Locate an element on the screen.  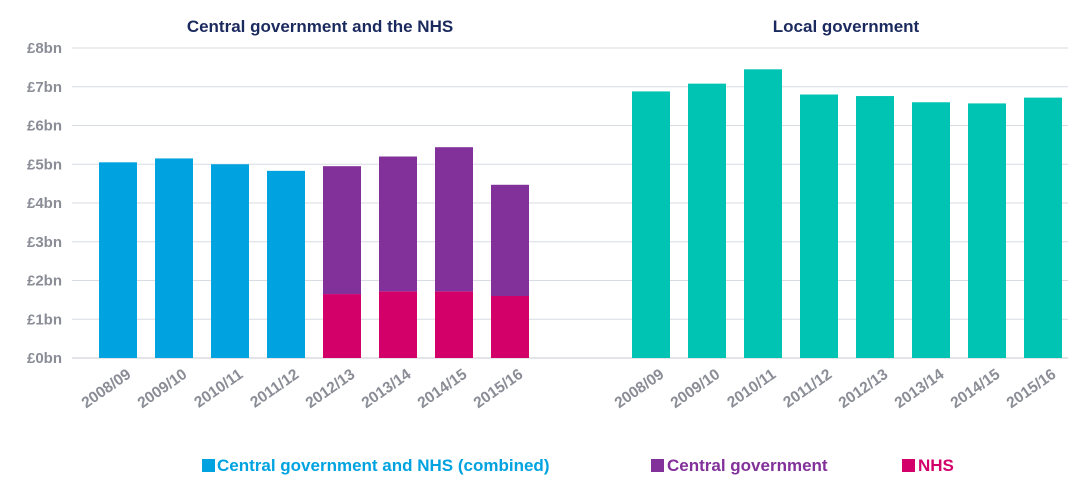
legend-label-nhs: NHS is located at coordinates (936, 465).